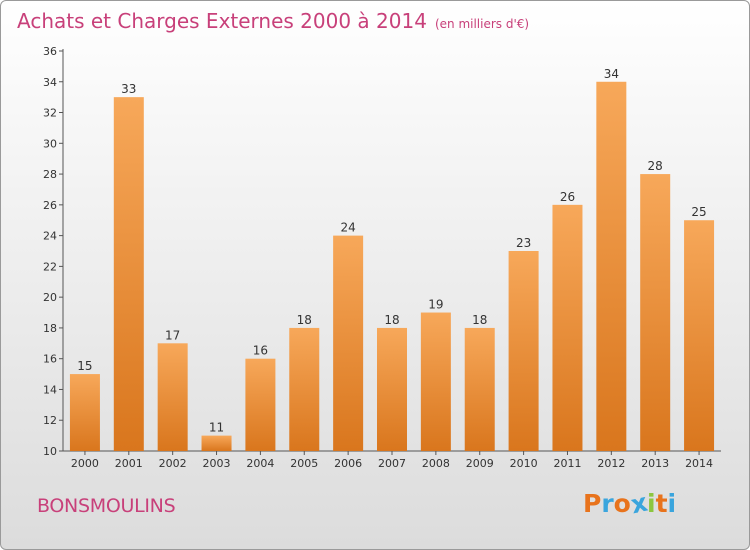 The width and height of the screenshot is (750, 550). I want to click on y-tick-label: 14, so click(50, 389).